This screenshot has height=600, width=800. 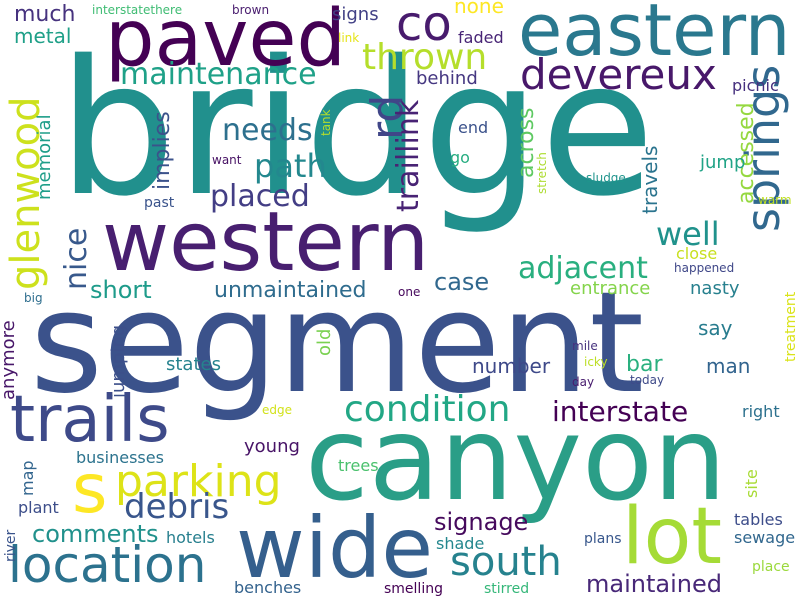 I want to click on word-implies: implies, so click(x=162, y=150).